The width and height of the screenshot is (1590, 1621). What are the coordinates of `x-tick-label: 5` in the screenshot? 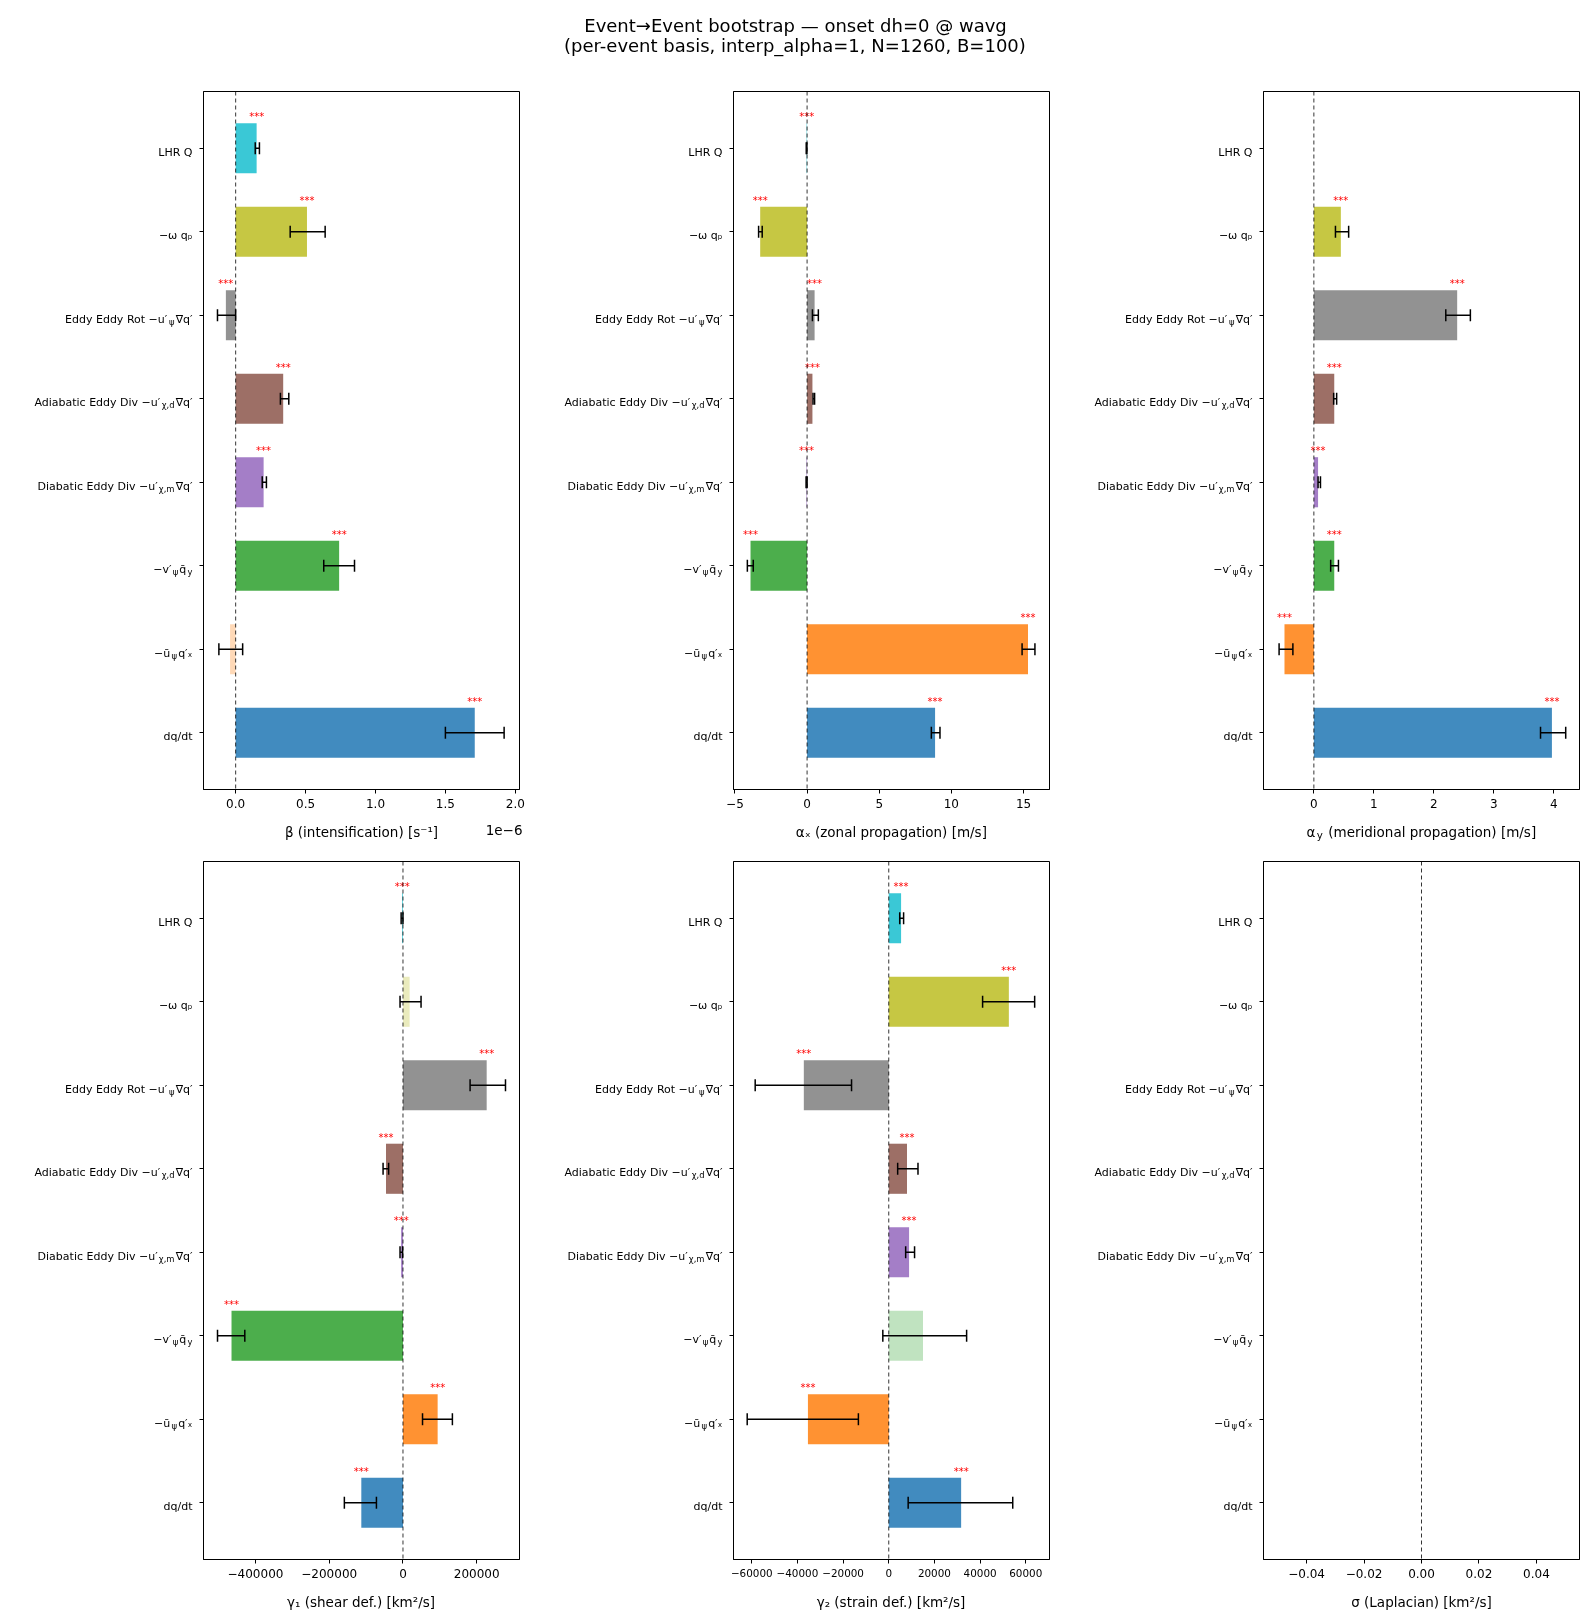 It's located at (879, 803).